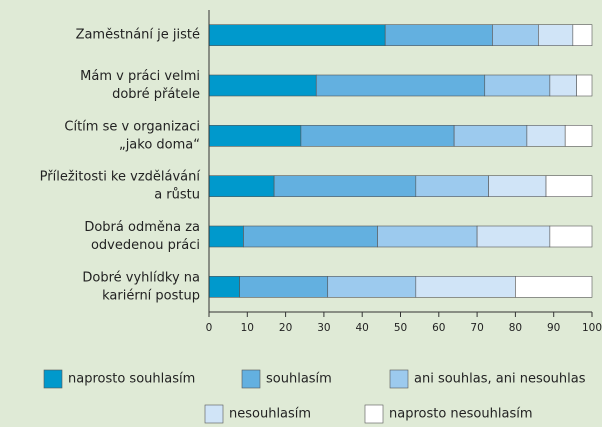 This screenshot has height=427, width=602. Describe the element at coordinates (299, 379) in the screenshot. I see `legend-label: souhlasím` at that location.